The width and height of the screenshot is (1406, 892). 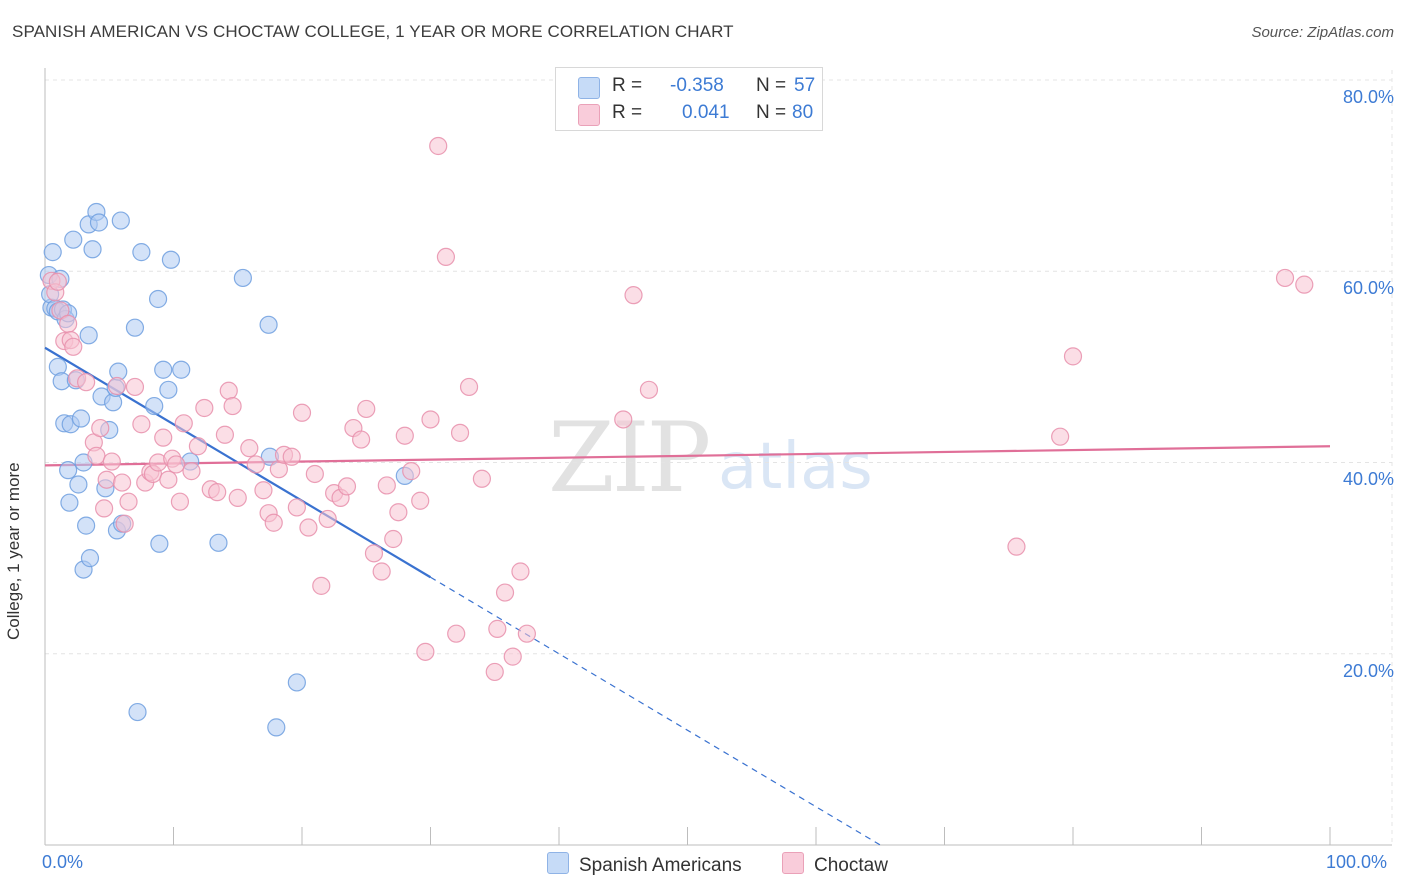 What do you see at coordinates (655, 711) in the screenshot?
I see `trend-line-spanish-americans-extension` at bounding box center [655, 711].